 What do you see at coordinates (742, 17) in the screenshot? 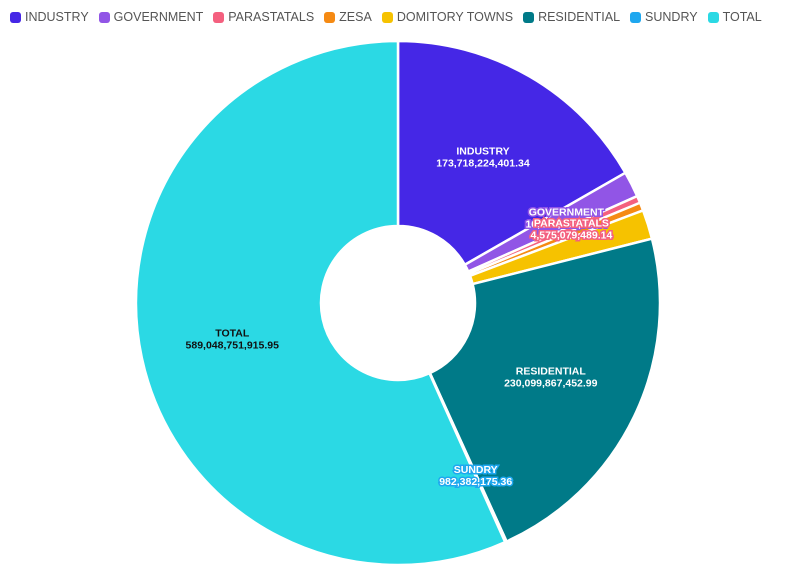
I see `legend-label: TOTAL` at bounding box center [742, 17].